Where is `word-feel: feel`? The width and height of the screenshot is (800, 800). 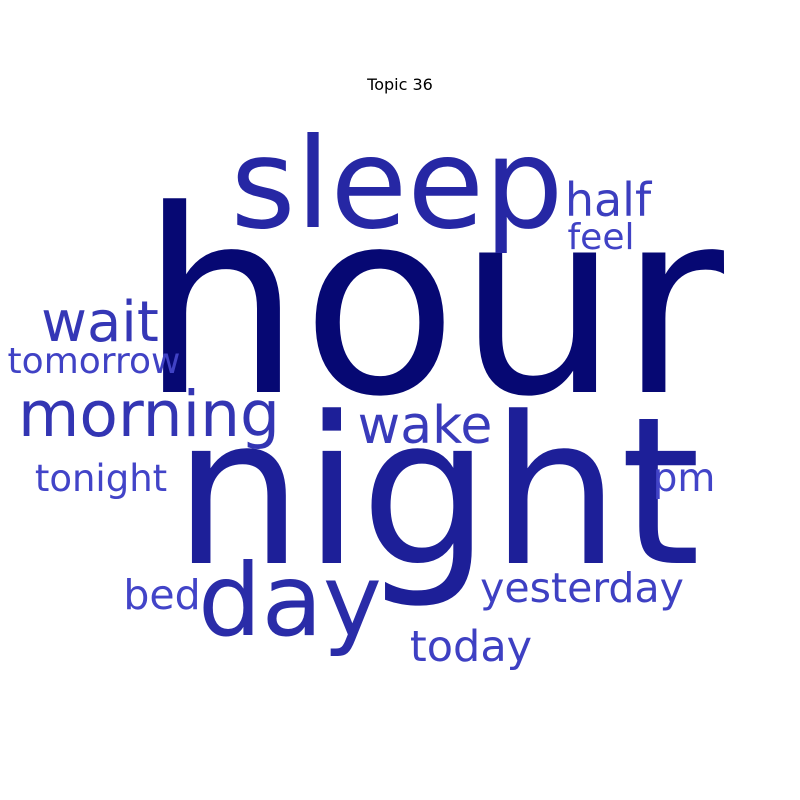 word-feel: feel is located at coordinates (601, 237).